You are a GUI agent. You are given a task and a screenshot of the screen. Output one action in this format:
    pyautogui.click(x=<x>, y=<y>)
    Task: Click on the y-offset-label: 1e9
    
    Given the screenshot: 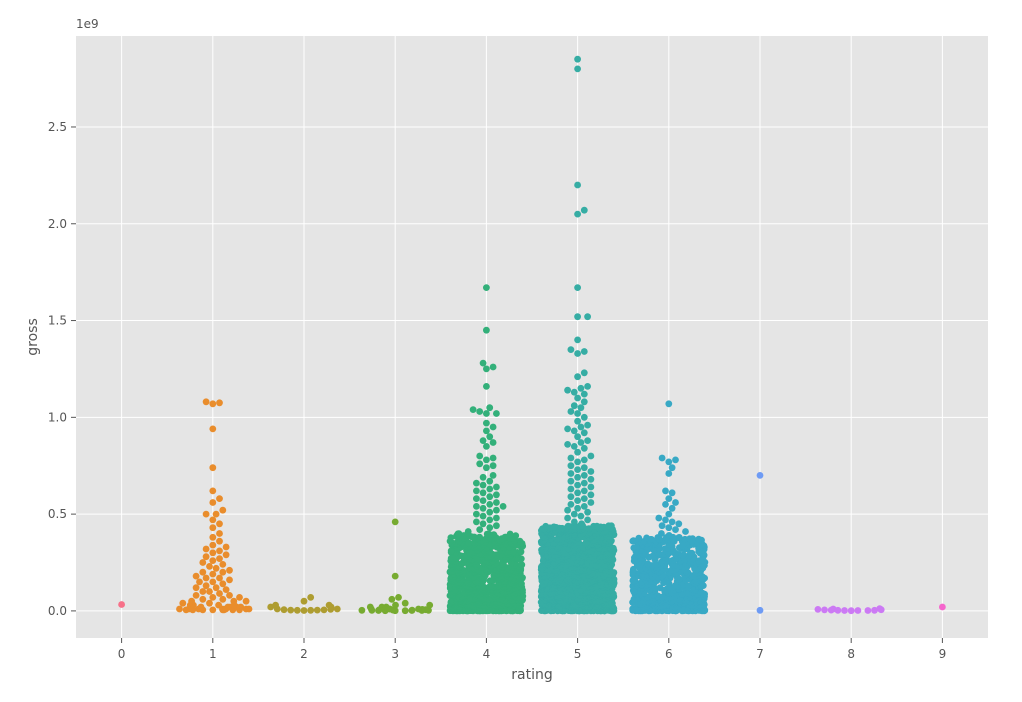 What is the action you would take?
    pyautogui.click(x=87, y=24)
    